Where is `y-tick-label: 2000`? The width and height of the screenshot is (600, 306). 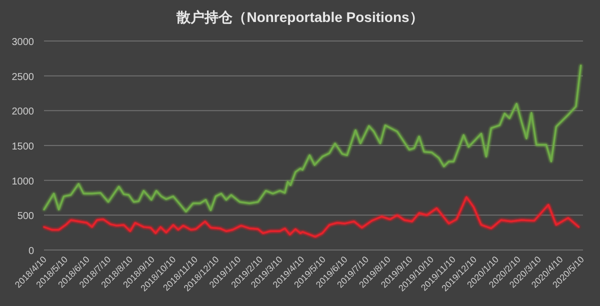 y-tick-label: 2000 is located at coordinates (23, 112).